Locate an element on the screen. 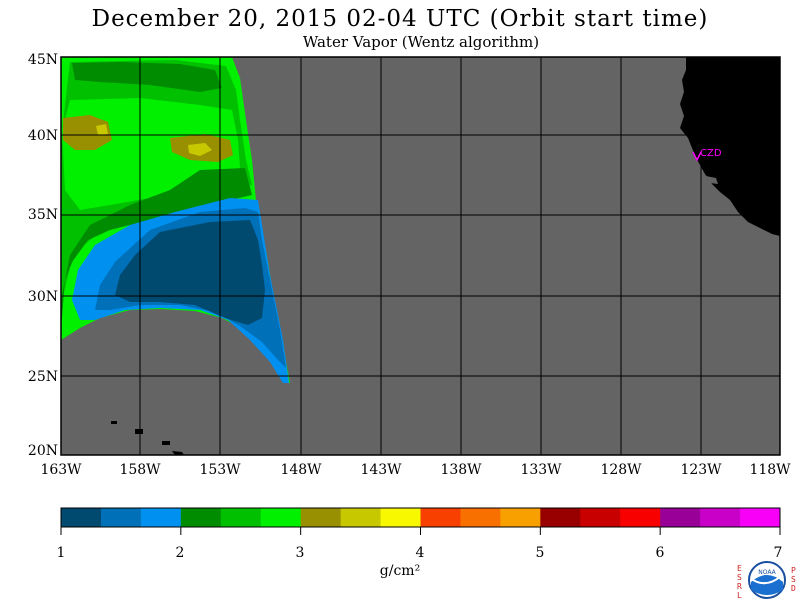 The image size is (800, 600). lon-label-138w: 138W is located at coordinates (461, 470).